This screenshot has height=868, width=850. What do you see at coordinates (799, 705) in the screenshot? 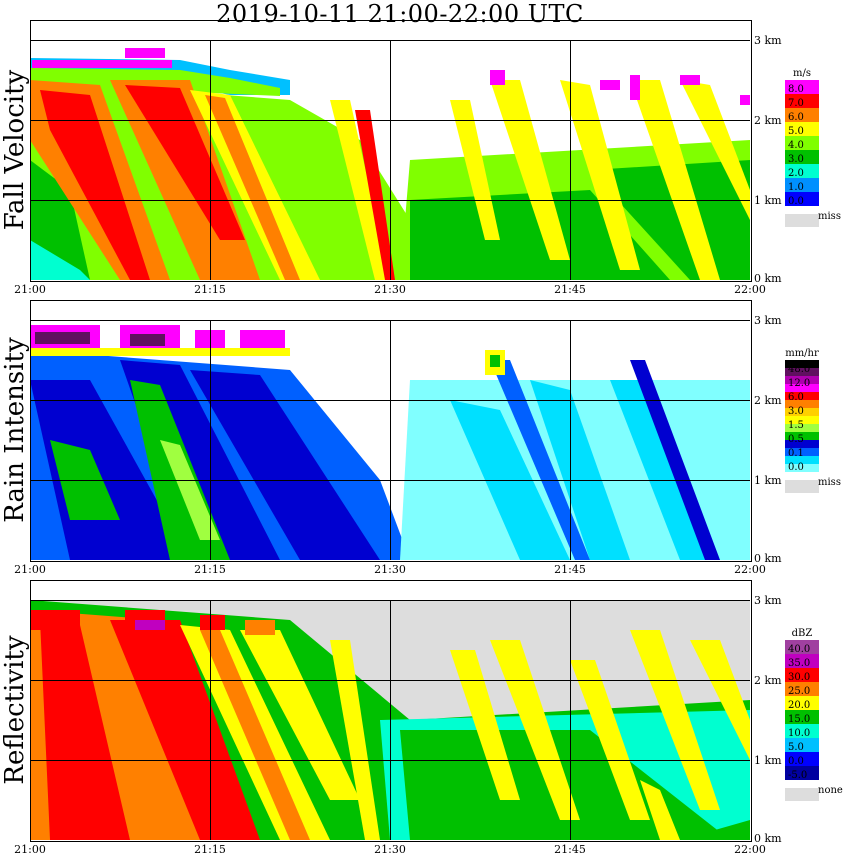
I see `colorbar-label: 20.0` at bounding box center [799, 705].